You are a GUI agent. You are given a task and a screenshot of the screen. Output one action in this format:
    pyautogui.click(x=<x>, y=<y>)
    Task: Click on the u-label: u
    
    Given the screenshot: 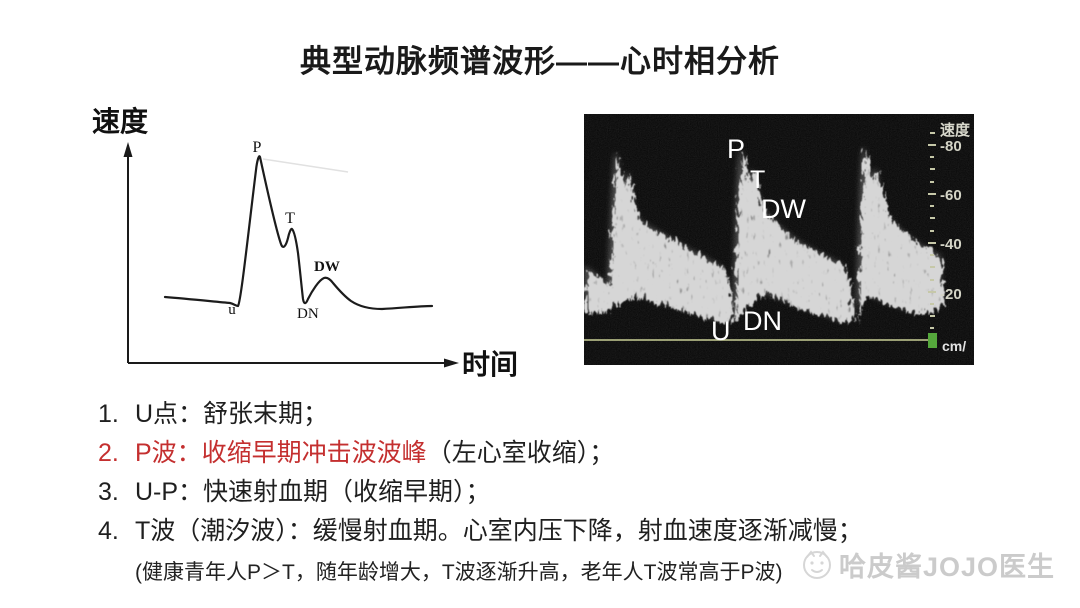 What is the action you would take?
    pyautogui.click(x=232, y=310)
    